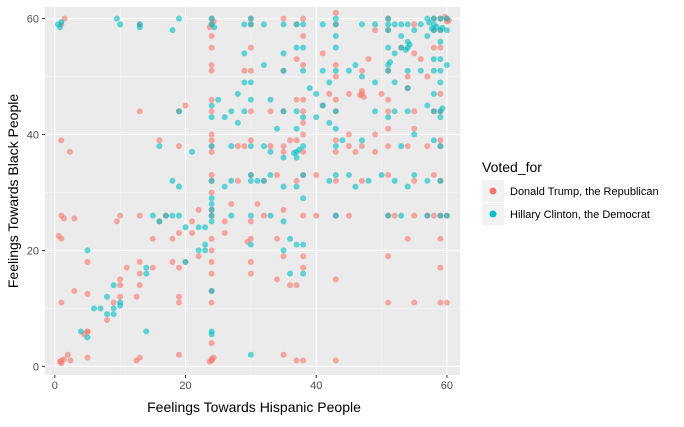  What do you see at coordinates (493, 191) in the screenshot?
I see `legend-dot-trump` at bounding box center [493, 191].